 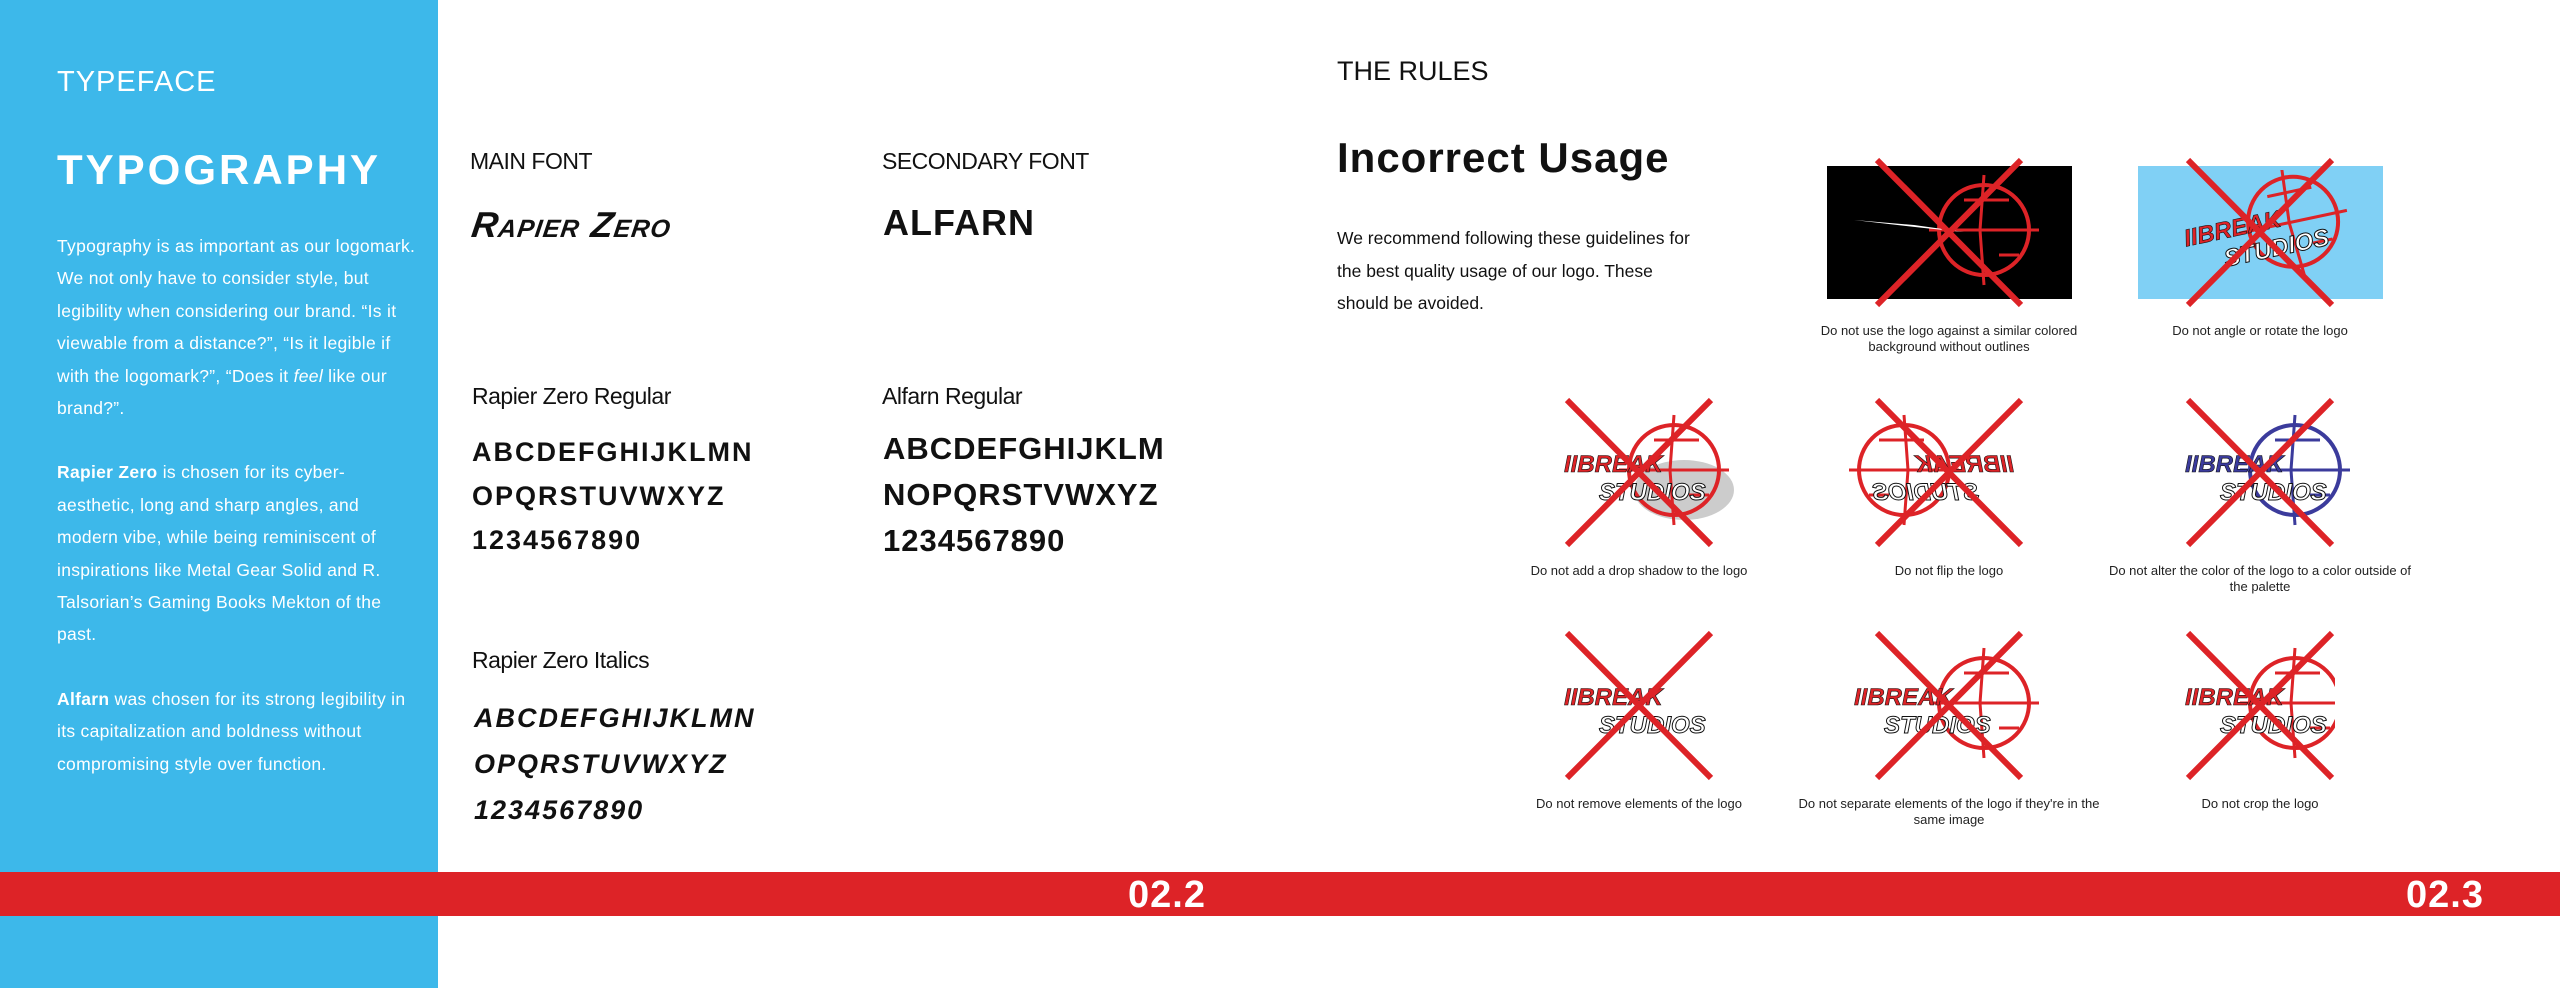 I want to click on section-kicker: TYPEFACE, so click(x=137, y=82).